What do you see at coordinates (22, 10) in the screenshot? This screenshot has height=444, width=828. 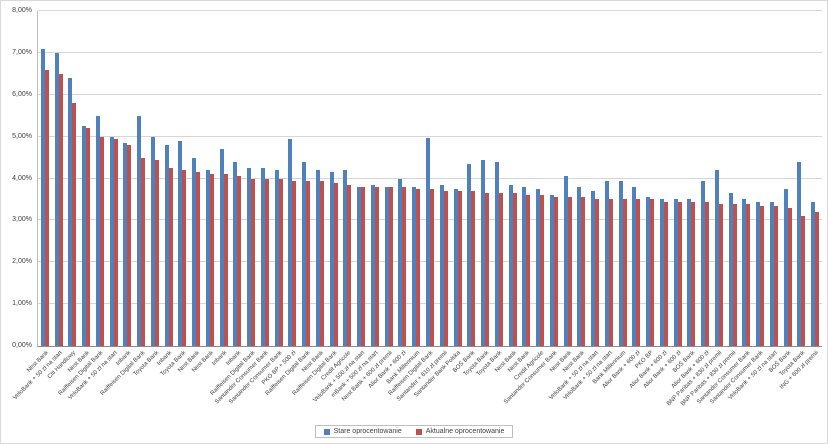 I see `y-tick-label: 8,00%` at bounding box center [22, 10].